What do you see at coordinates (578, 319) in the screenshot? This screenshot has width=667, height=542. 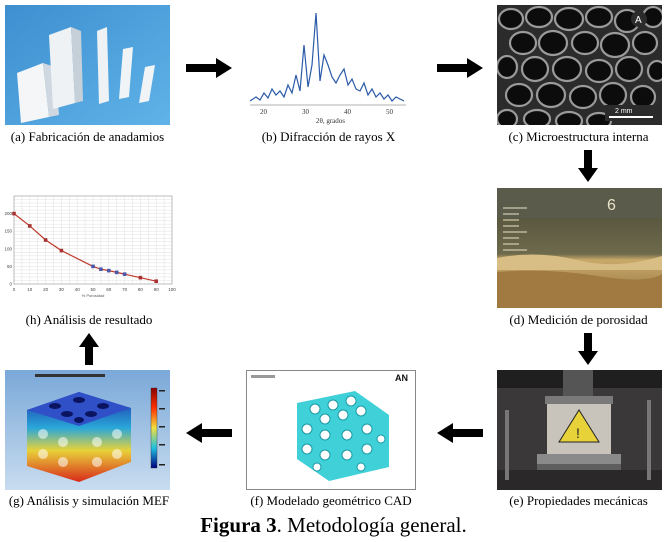 I see `caption-d: (d) Medición de porosidad` at bounding box center [578, 319].